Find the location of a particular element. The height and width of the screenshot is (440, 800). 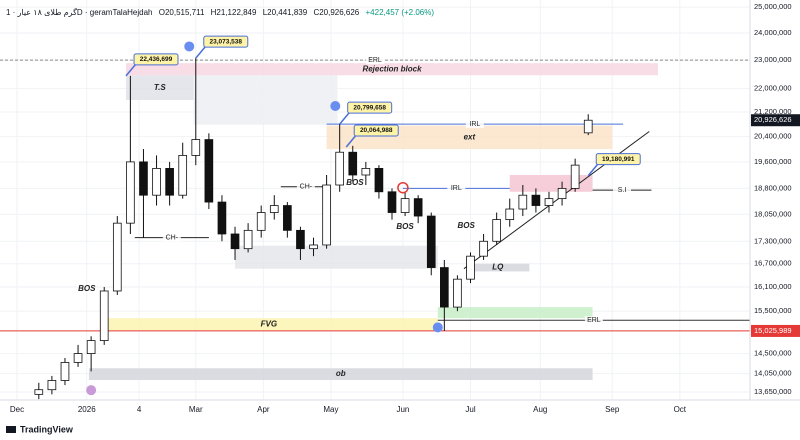

y-tick-label: 20,400,000 is located at coordinates (773, 135).